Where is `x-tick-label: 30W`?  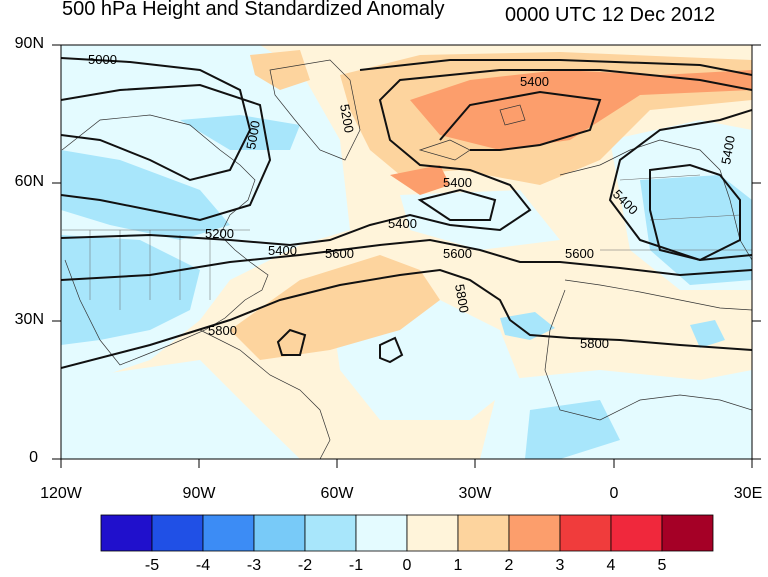
x-tick-label: 30W is located at coordinates (475, 493).